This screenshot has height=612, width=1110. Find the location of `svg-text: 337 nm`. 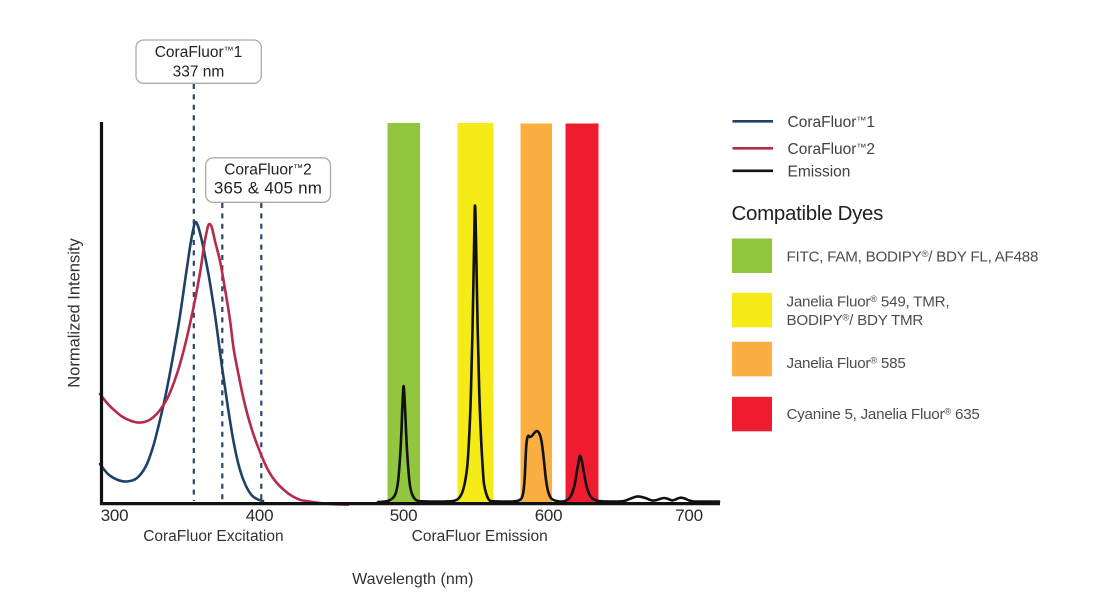

svg-text: 337 nm is located at coordinates (199, 71).